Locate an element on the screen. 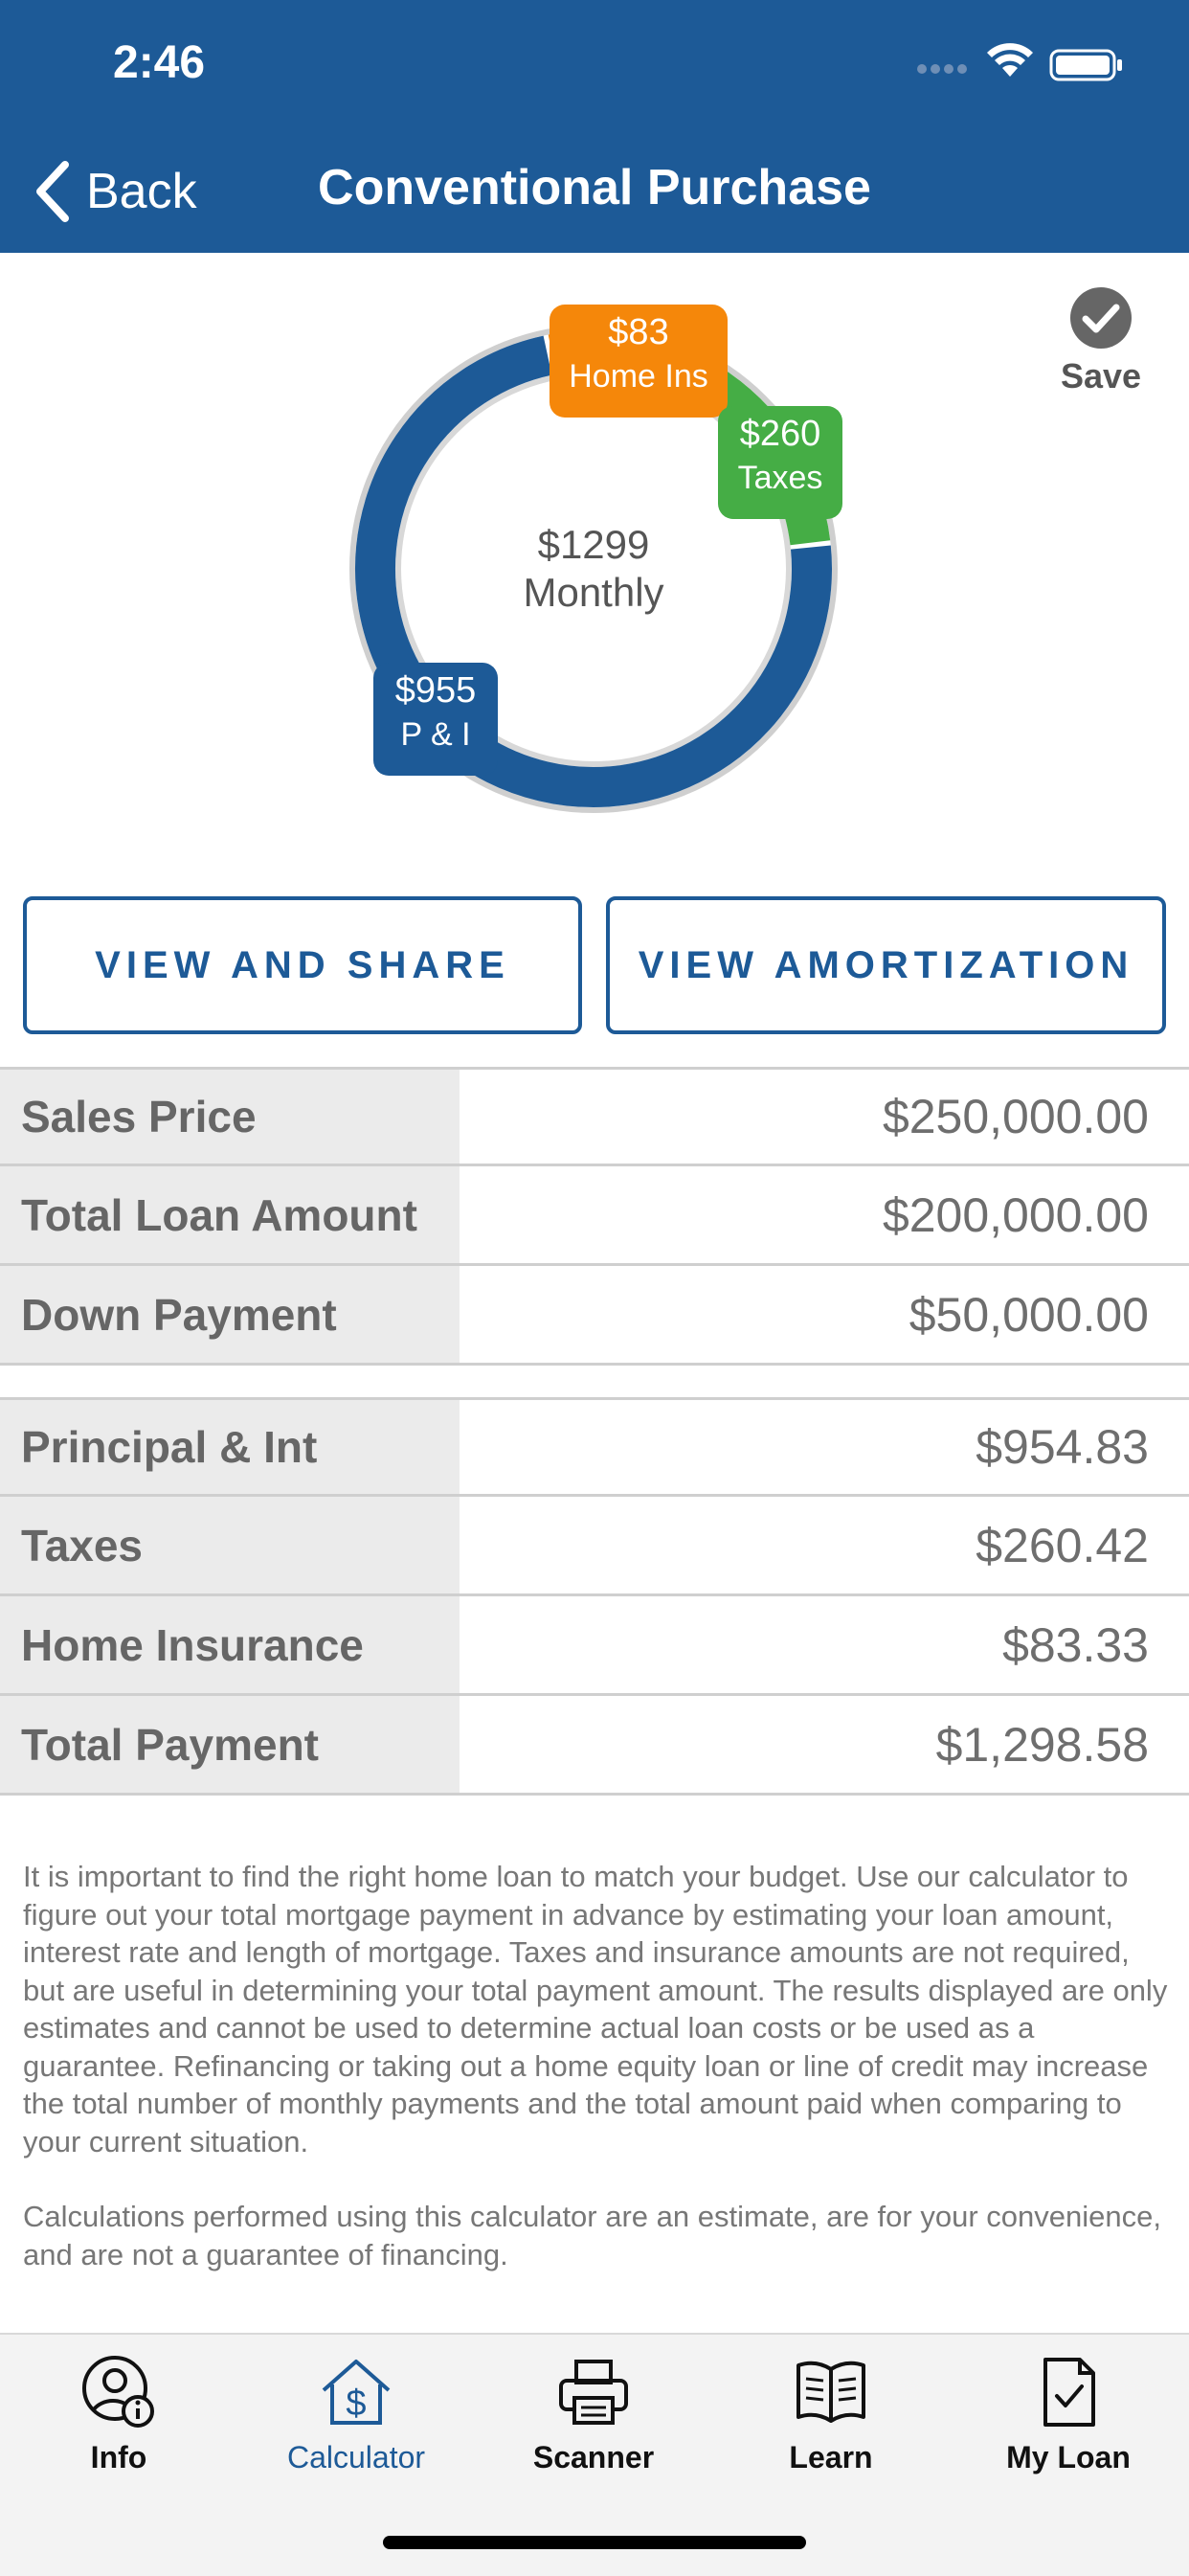 The image size is (1189, 2576). tab-label: Learn is located at coordinates (831, 2457).